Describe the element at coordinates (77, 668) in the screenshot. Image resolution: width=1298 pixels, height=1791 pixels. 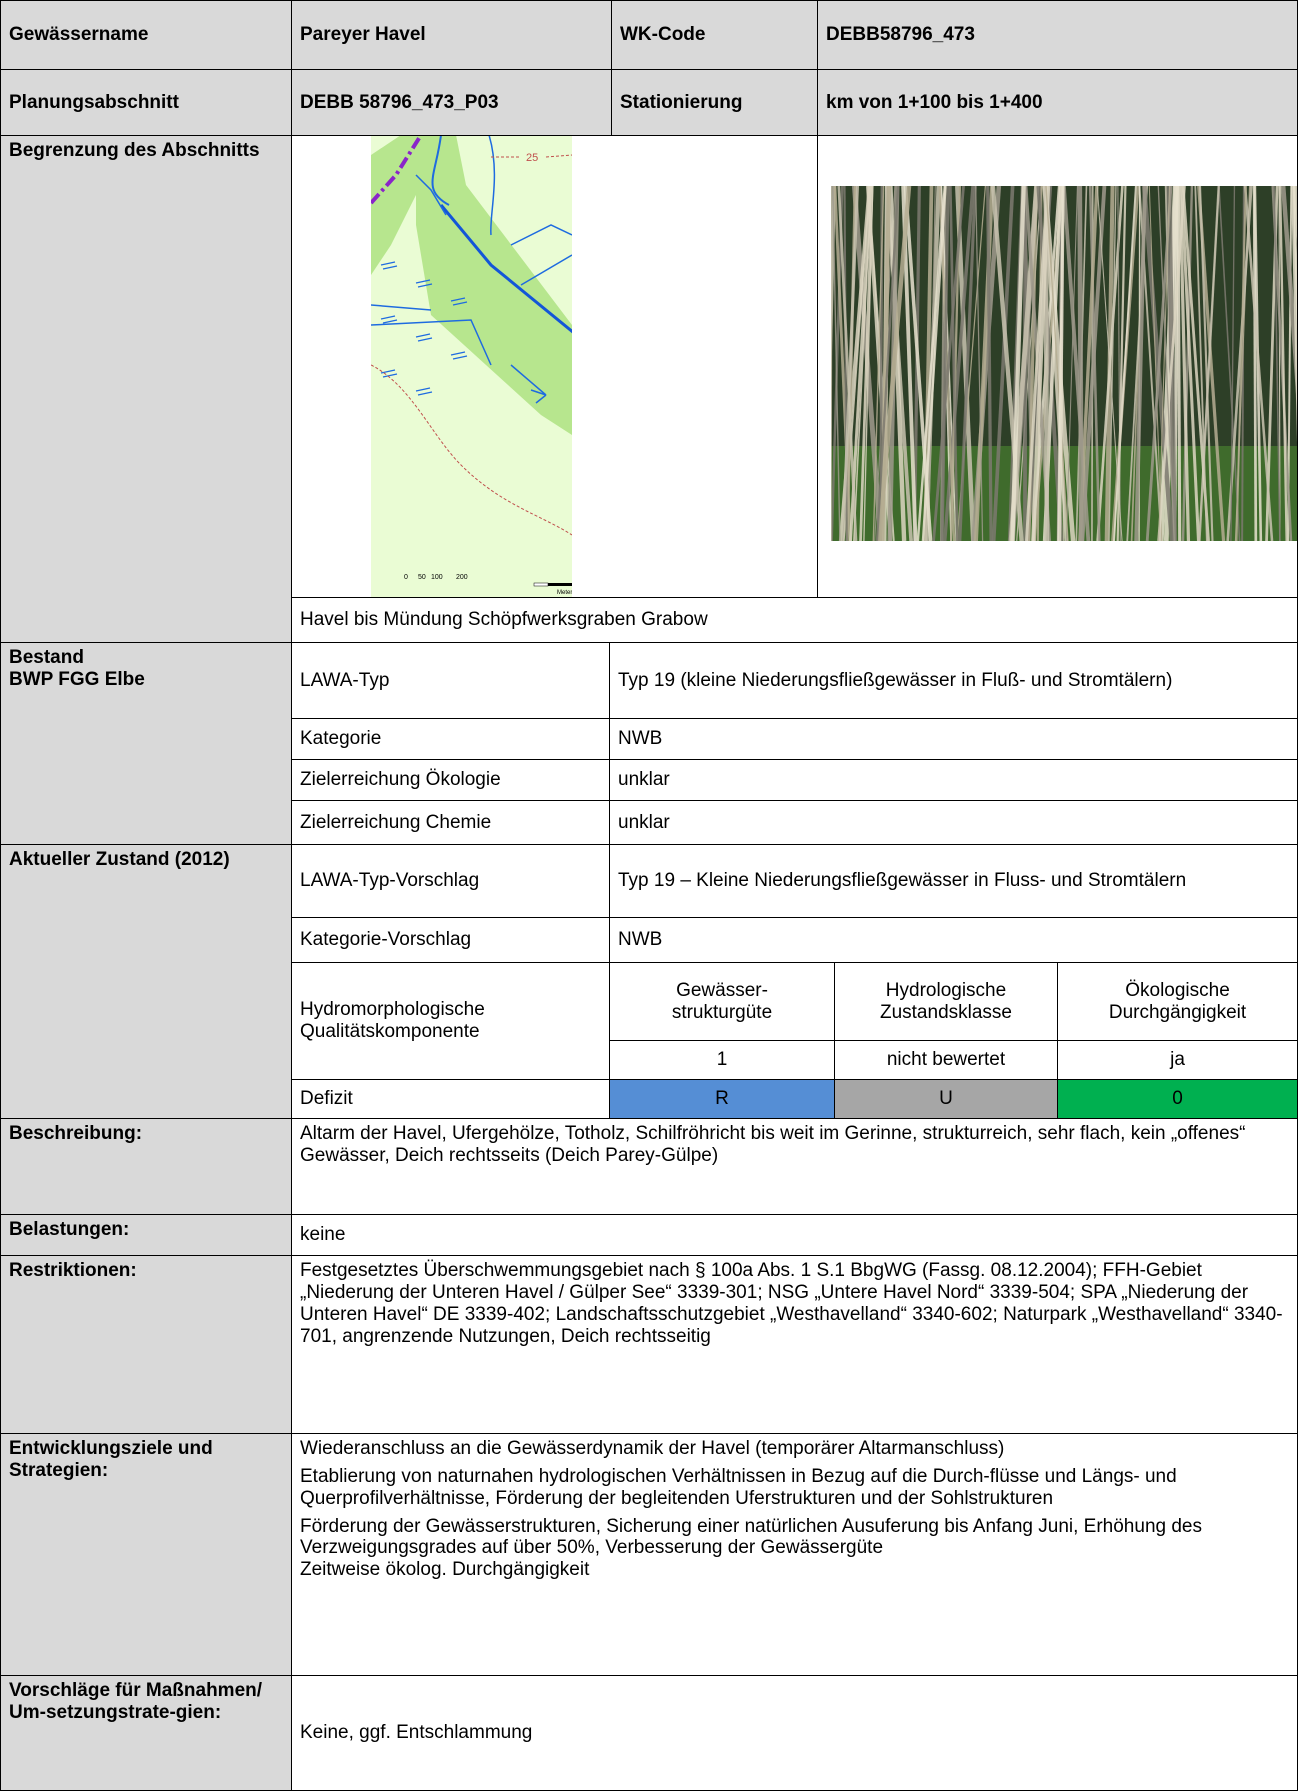
I see `cell-text: Bestand BWP FGG Elbe` at that location.